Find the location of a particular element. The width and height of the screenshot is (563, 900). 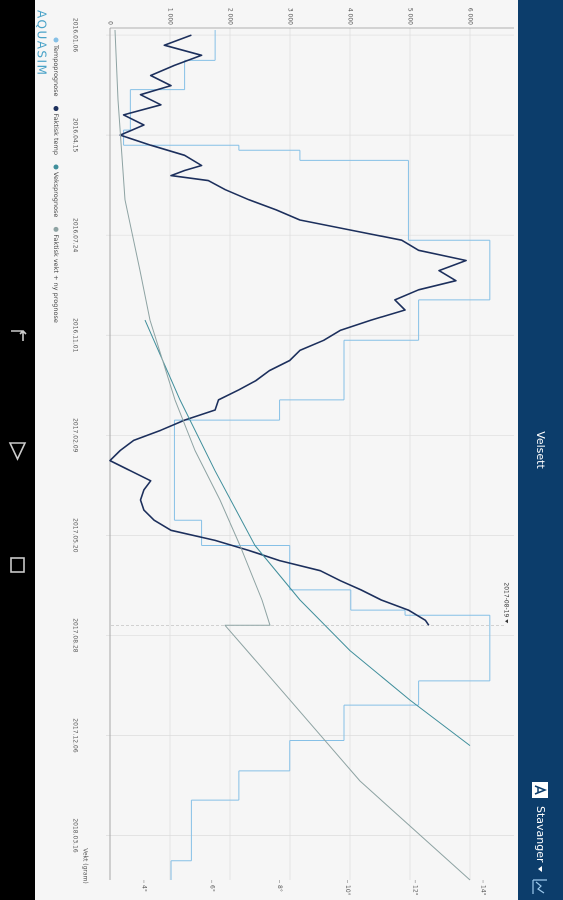

y2-tick-label: 10° is located at coordinates (347, 890).